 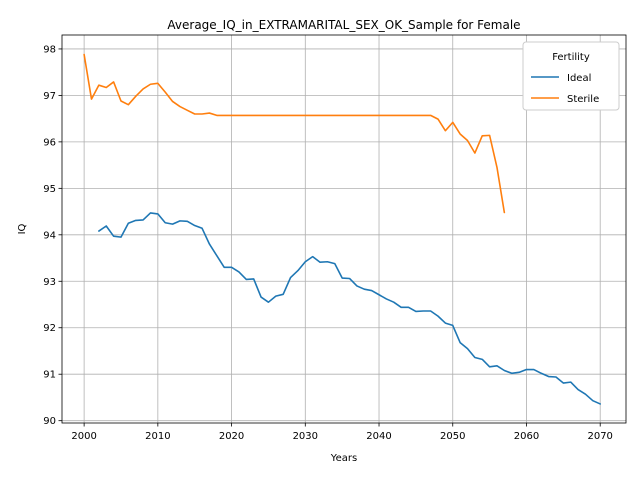 I want to click on x-axis-ticks: 2000 2010 2020 2030 2040 2050 2060 2070, so click(x=342, y=432).